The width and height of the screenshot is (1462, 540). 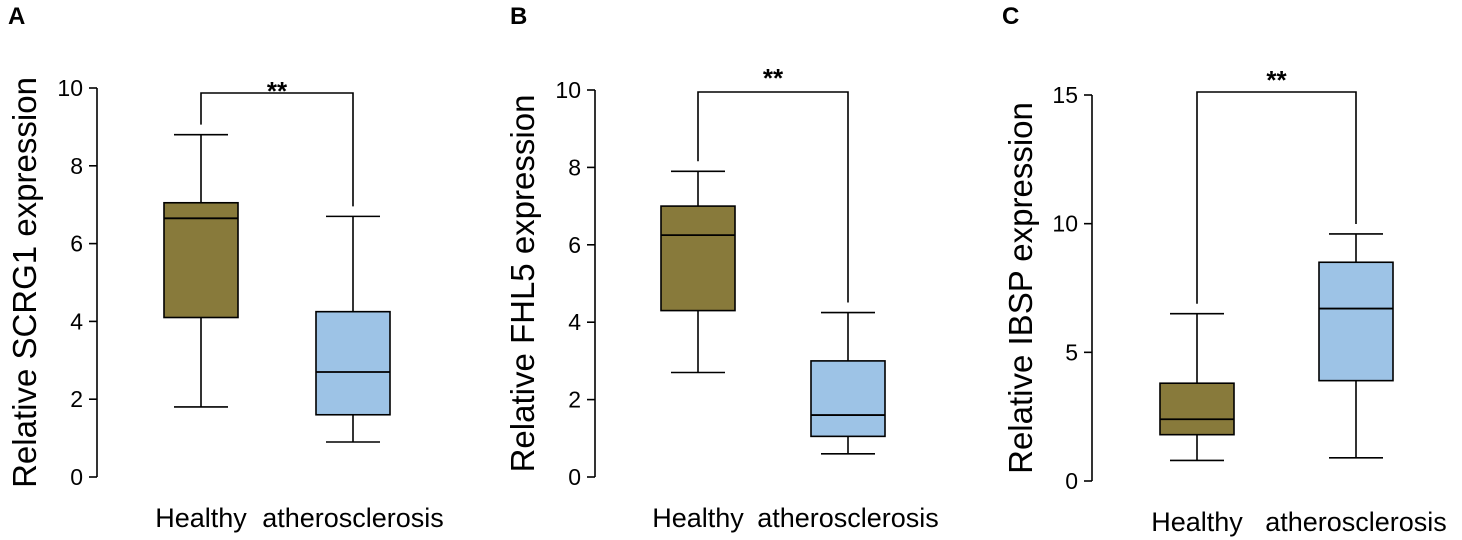 I want to click on panel-letter: A, so click(x=16, y=16).